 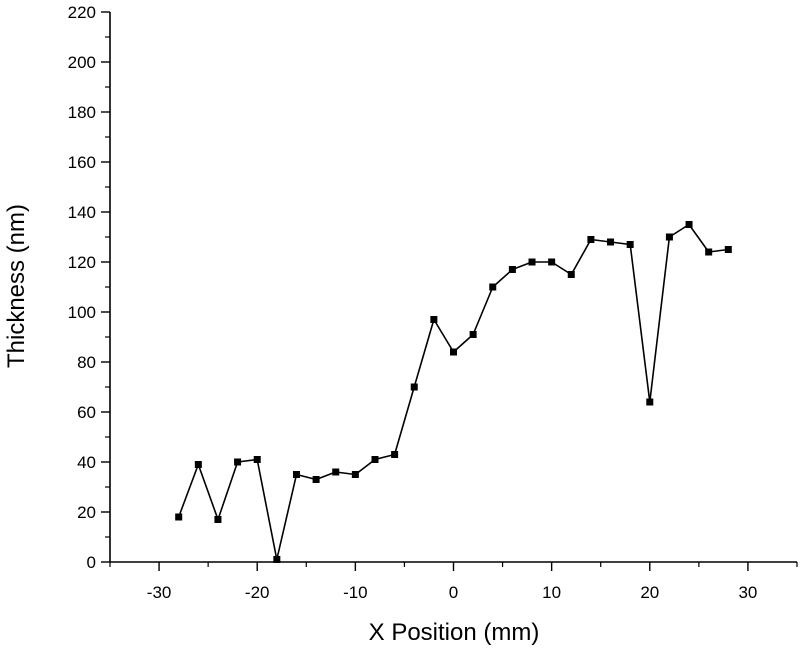 What do you see at coordinates (91, 562) in the screenshot?
I see `y-tick-label: 0` at bounding box center [91, 562].